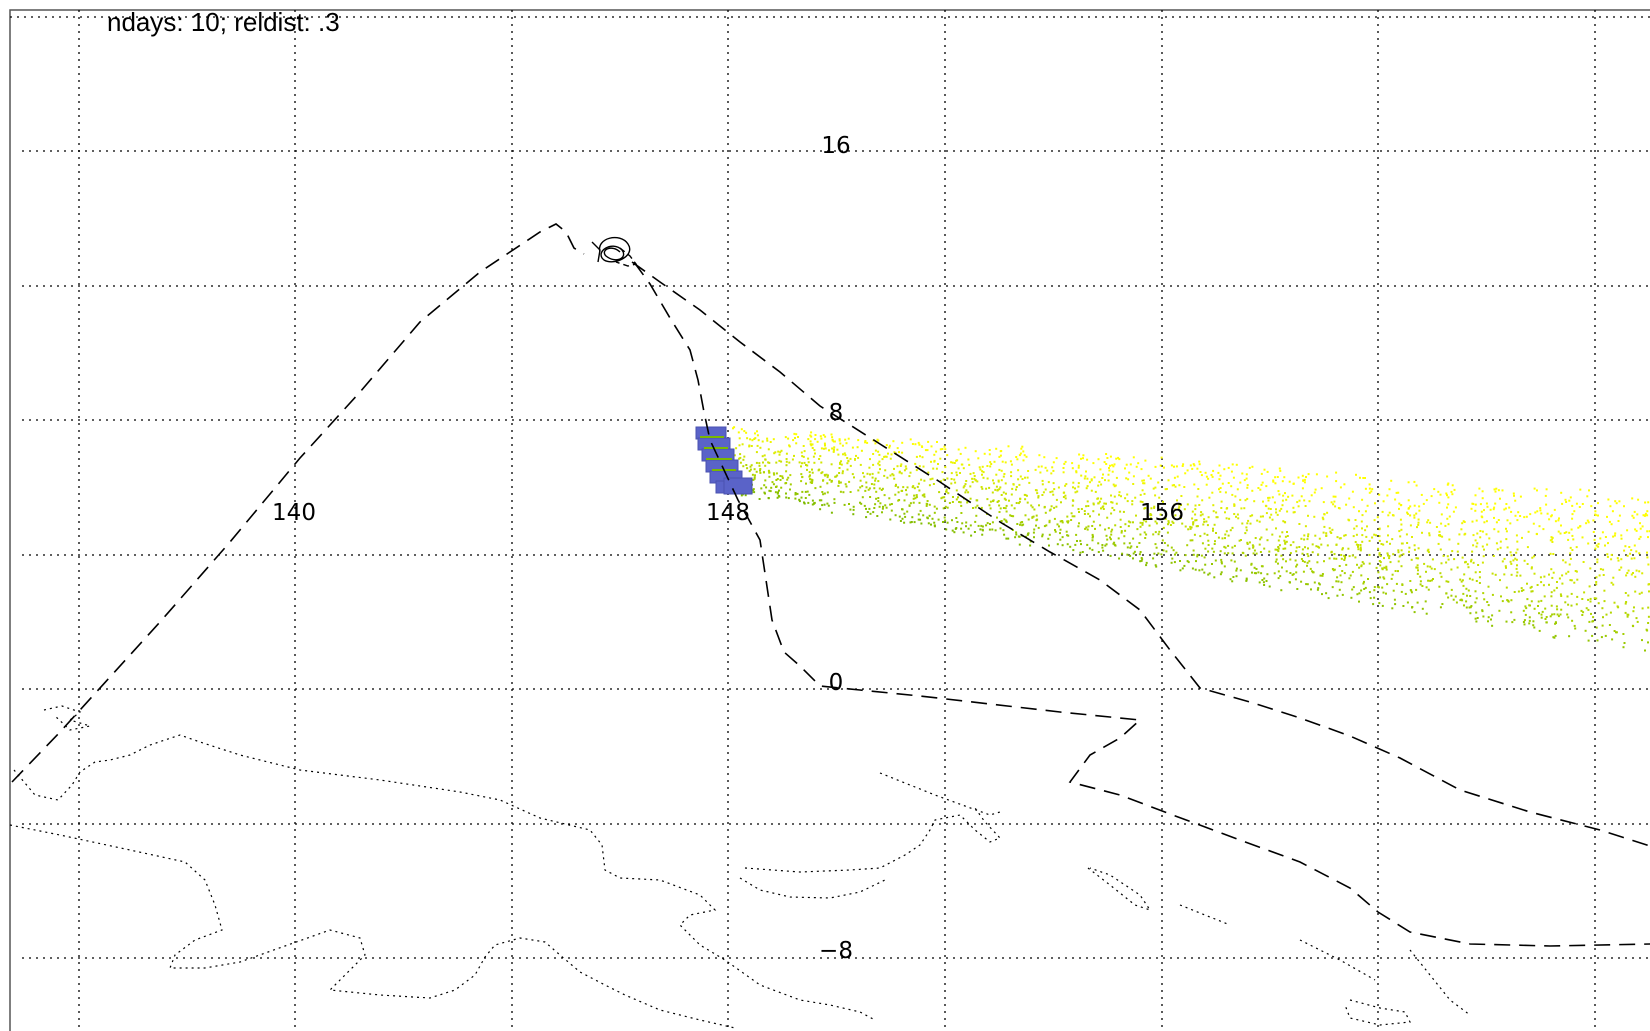 The height and width of the screenshot is (1031, 1650). I want to click on dispersion-plume, so click(1191, 539).